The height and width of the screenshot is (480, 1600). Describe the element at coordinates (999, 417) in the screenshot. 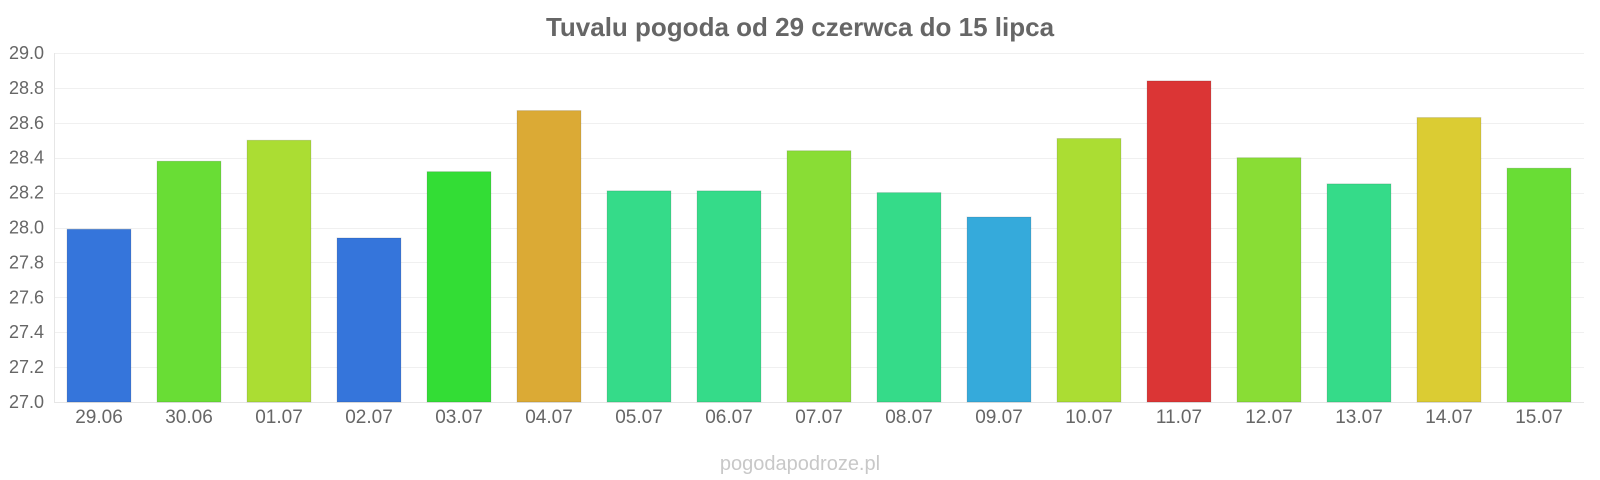

I see `x-tick-label: 09.07` at that location.